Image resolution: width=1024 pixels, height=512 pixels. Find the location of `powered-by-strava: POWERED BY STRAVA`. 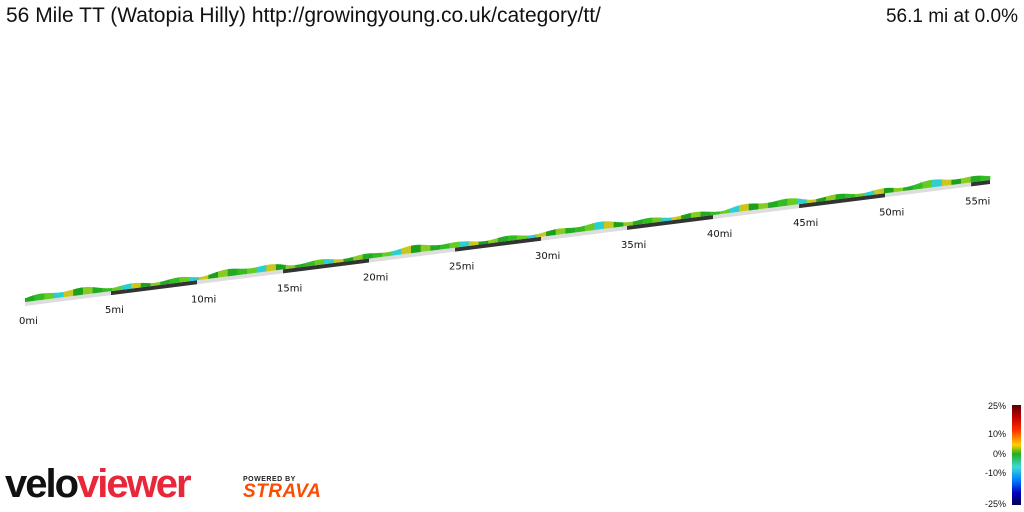

powered-by-strava: POWERED BY STRAVA is located at coordinates (282, 489).